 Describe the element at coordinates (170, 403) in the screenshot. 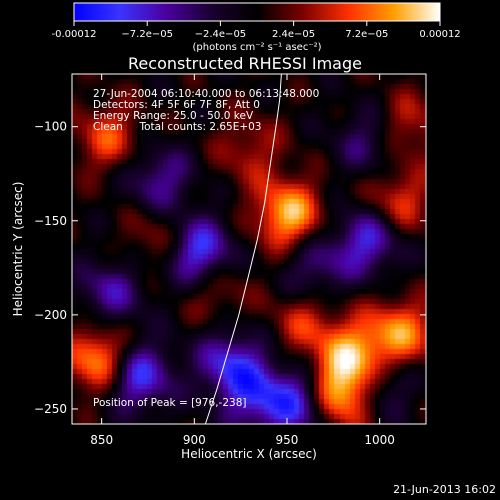

I see `peak-position-label: Position of Peak = [976,-238]` at that location.